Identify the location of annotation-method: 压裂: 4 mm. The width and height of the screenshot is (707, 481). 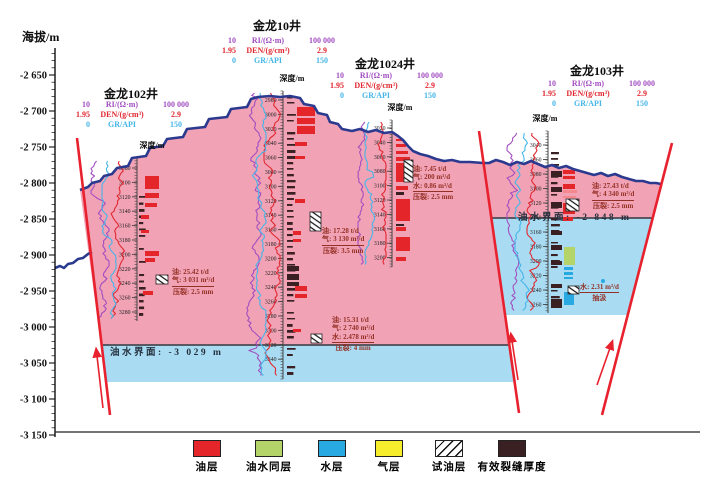
(353, 347).